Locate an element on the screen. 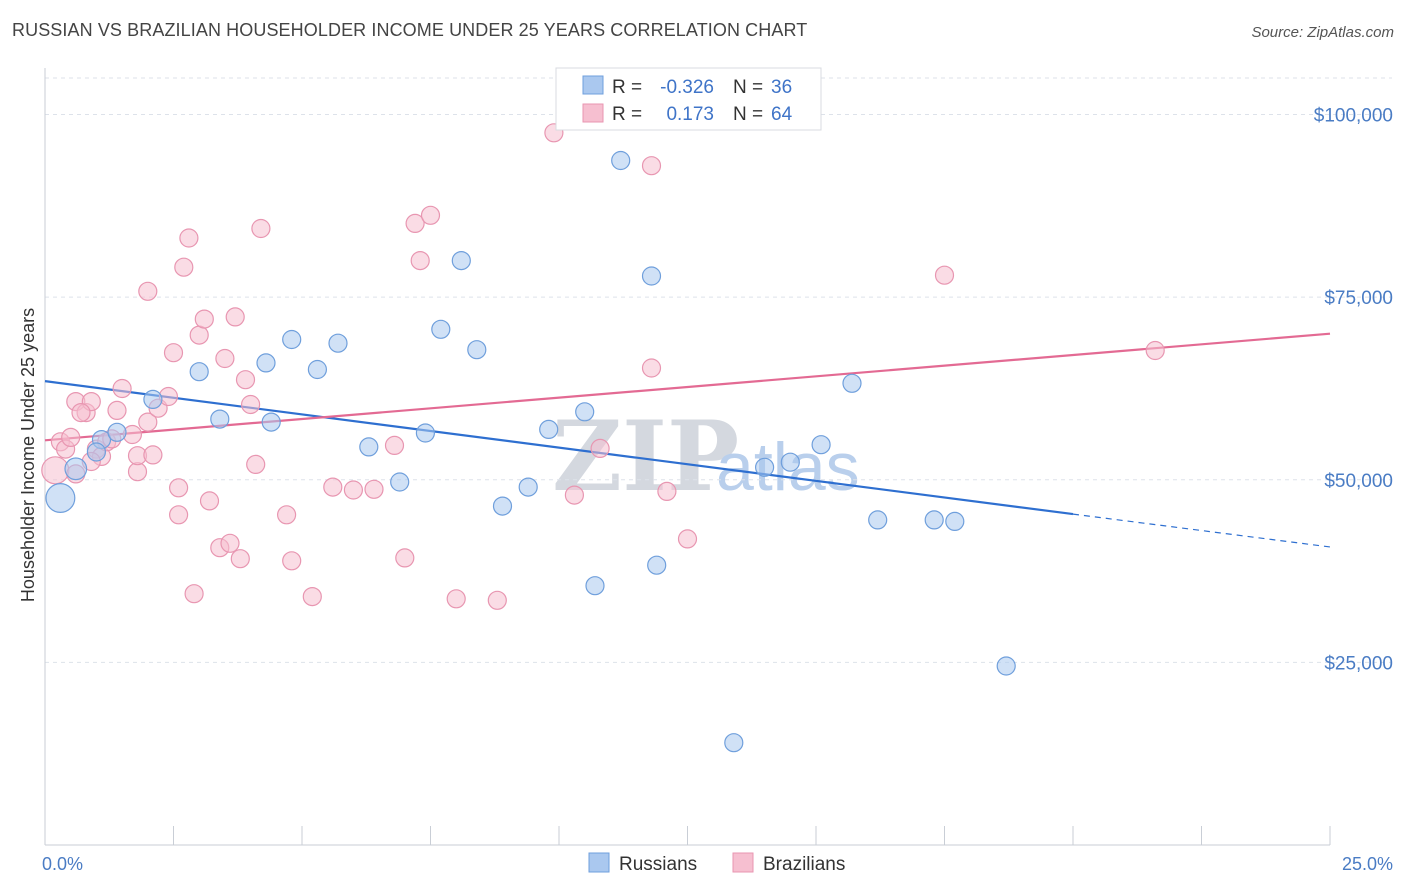  bottom-legend-swatch-brazilians is located at coordinates (743, 862).